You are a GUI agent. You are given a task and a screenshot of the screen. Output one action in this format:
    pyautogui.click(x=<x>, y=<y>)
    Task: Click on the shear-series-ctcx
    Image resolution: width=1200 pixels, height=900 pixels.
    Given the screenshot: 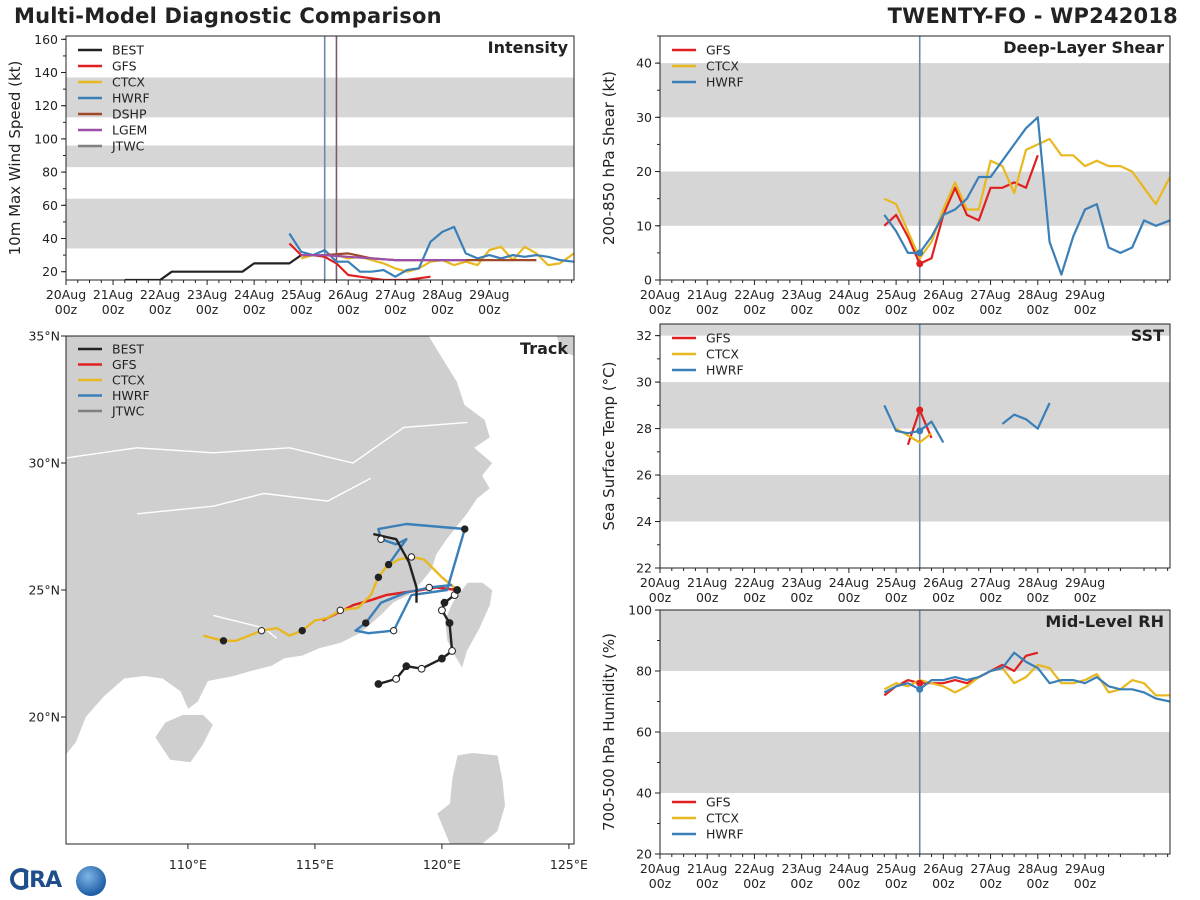 What is the action you would take?
    pyautogui.click(x=1026, y=198)
    